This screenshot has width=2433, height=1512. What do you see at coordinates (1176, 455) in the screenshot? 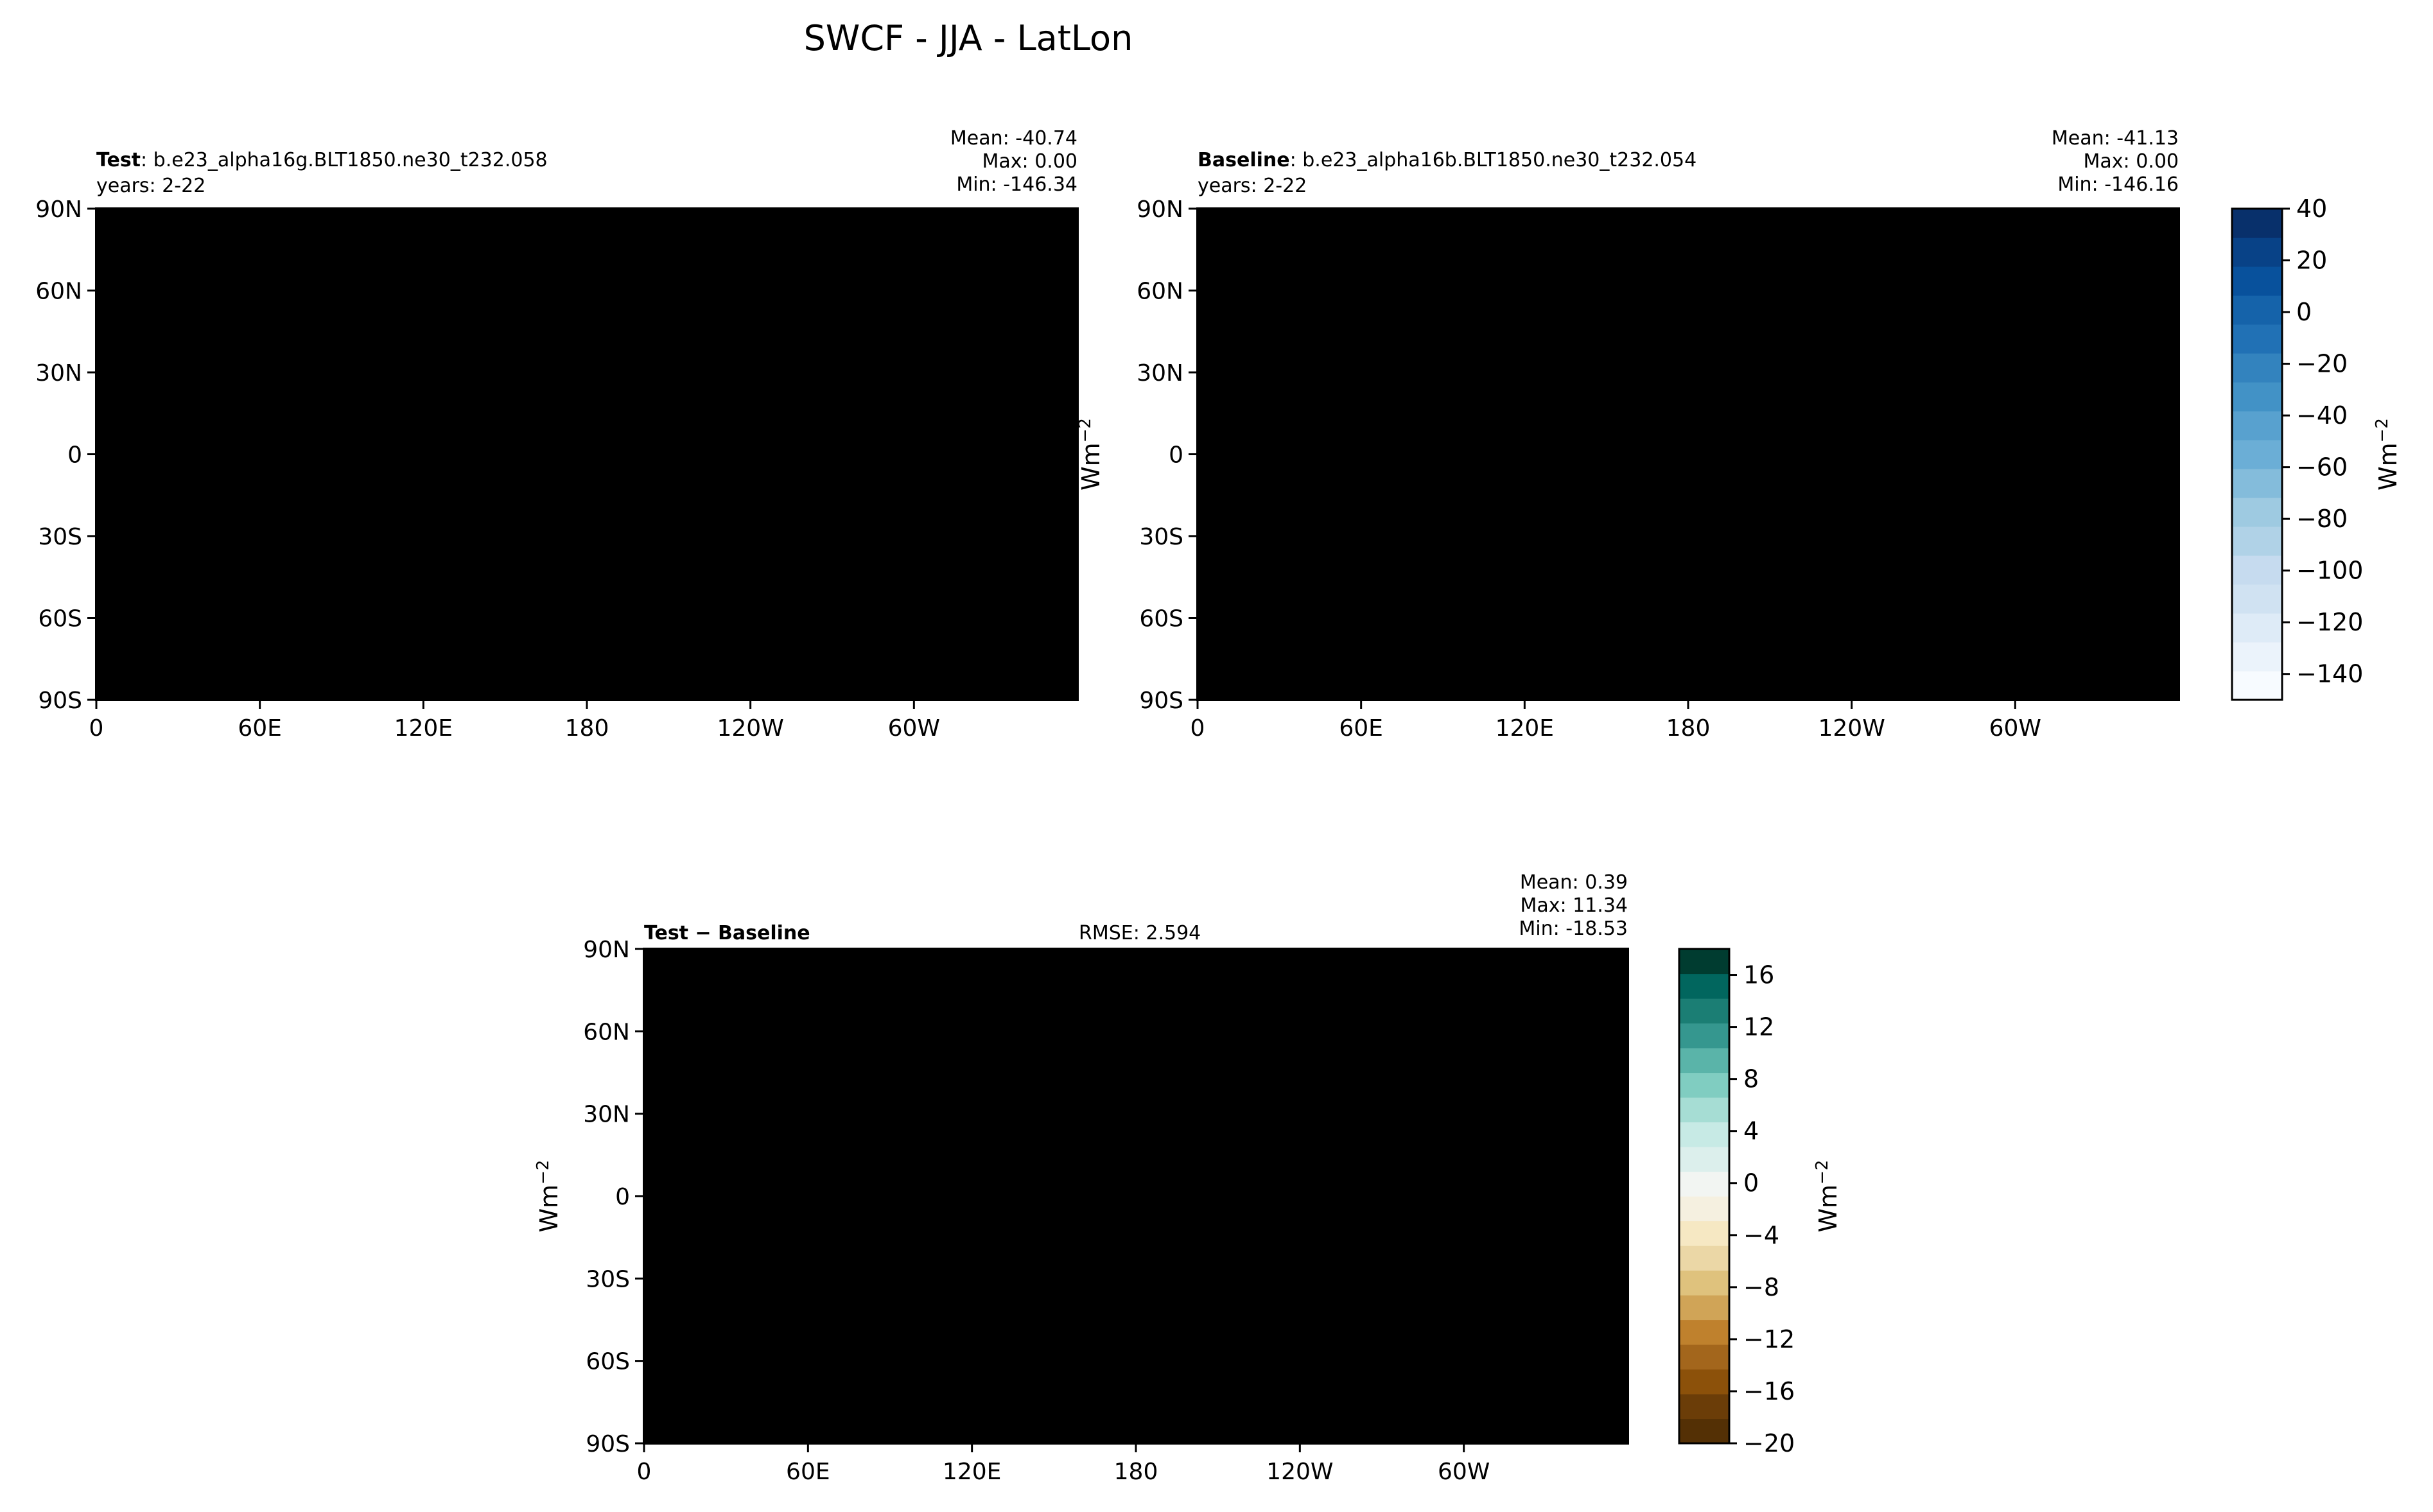
I see `y-tick-label: 0` at bounding box center [1176, 455].